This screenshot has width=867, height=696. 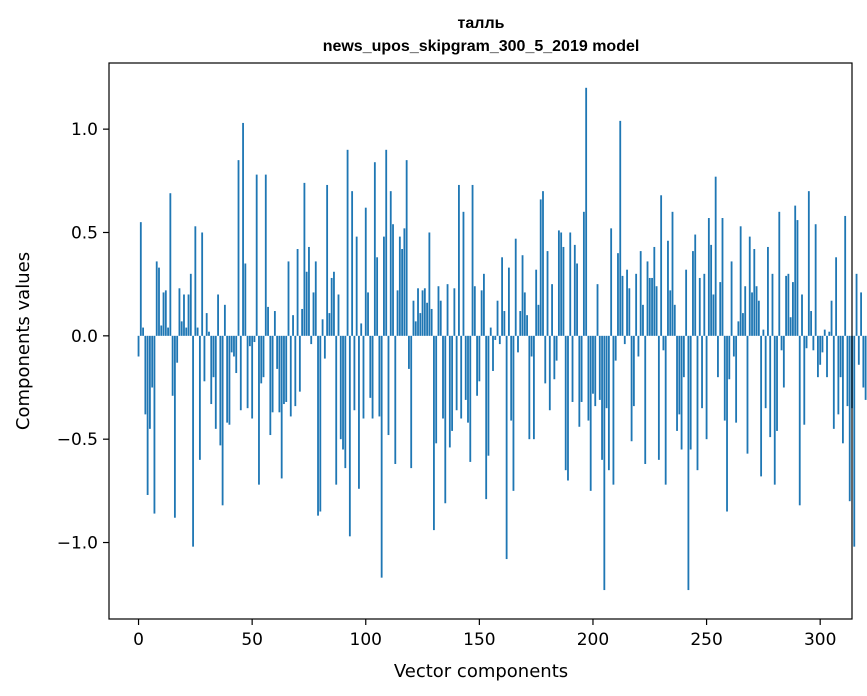 I want to click on x-tick-label: 200, so click(x=593, y=640).